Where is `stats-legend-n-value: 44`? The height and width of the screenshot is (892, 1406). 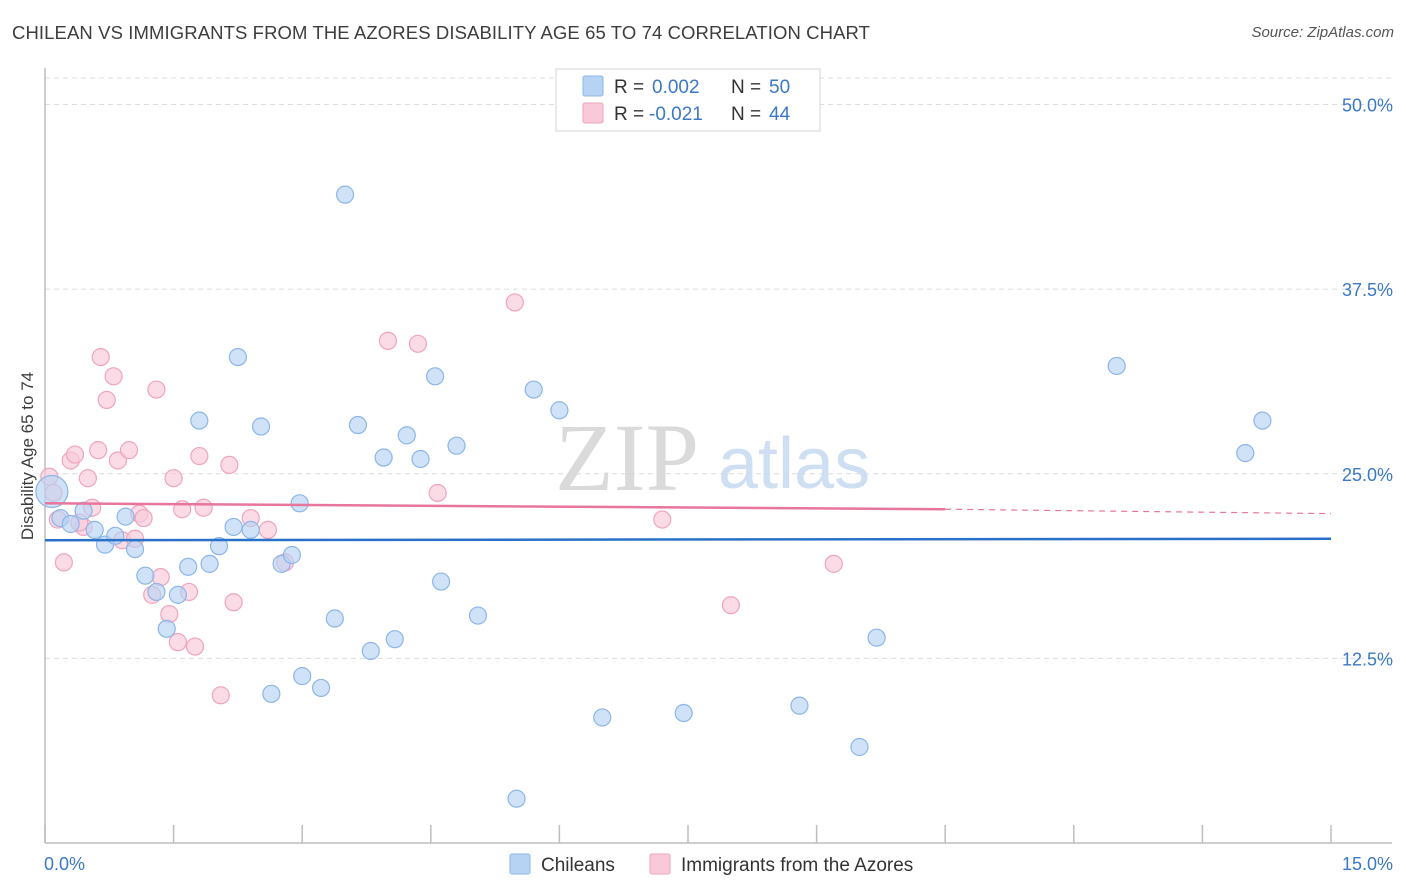 stats-legend-n-value: 44 is located at coordinates (780, 114).